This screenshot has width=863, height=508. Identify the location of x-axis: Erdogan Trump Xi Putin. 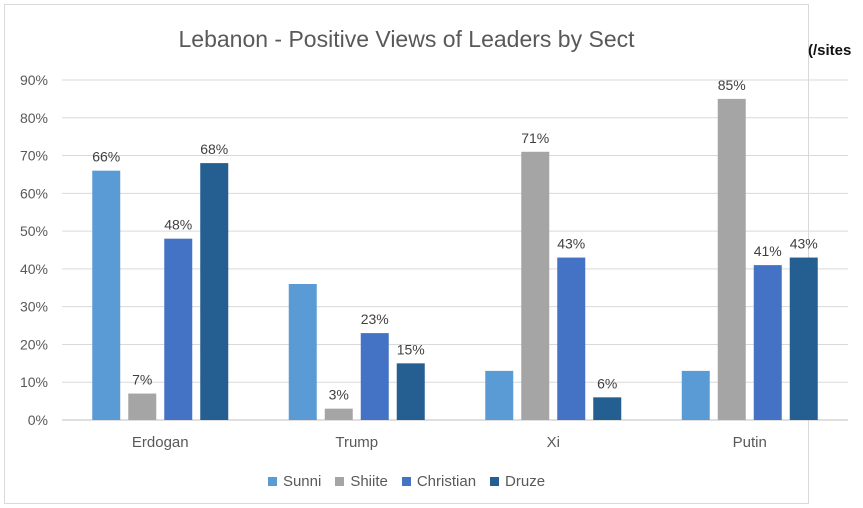
(449, 442).